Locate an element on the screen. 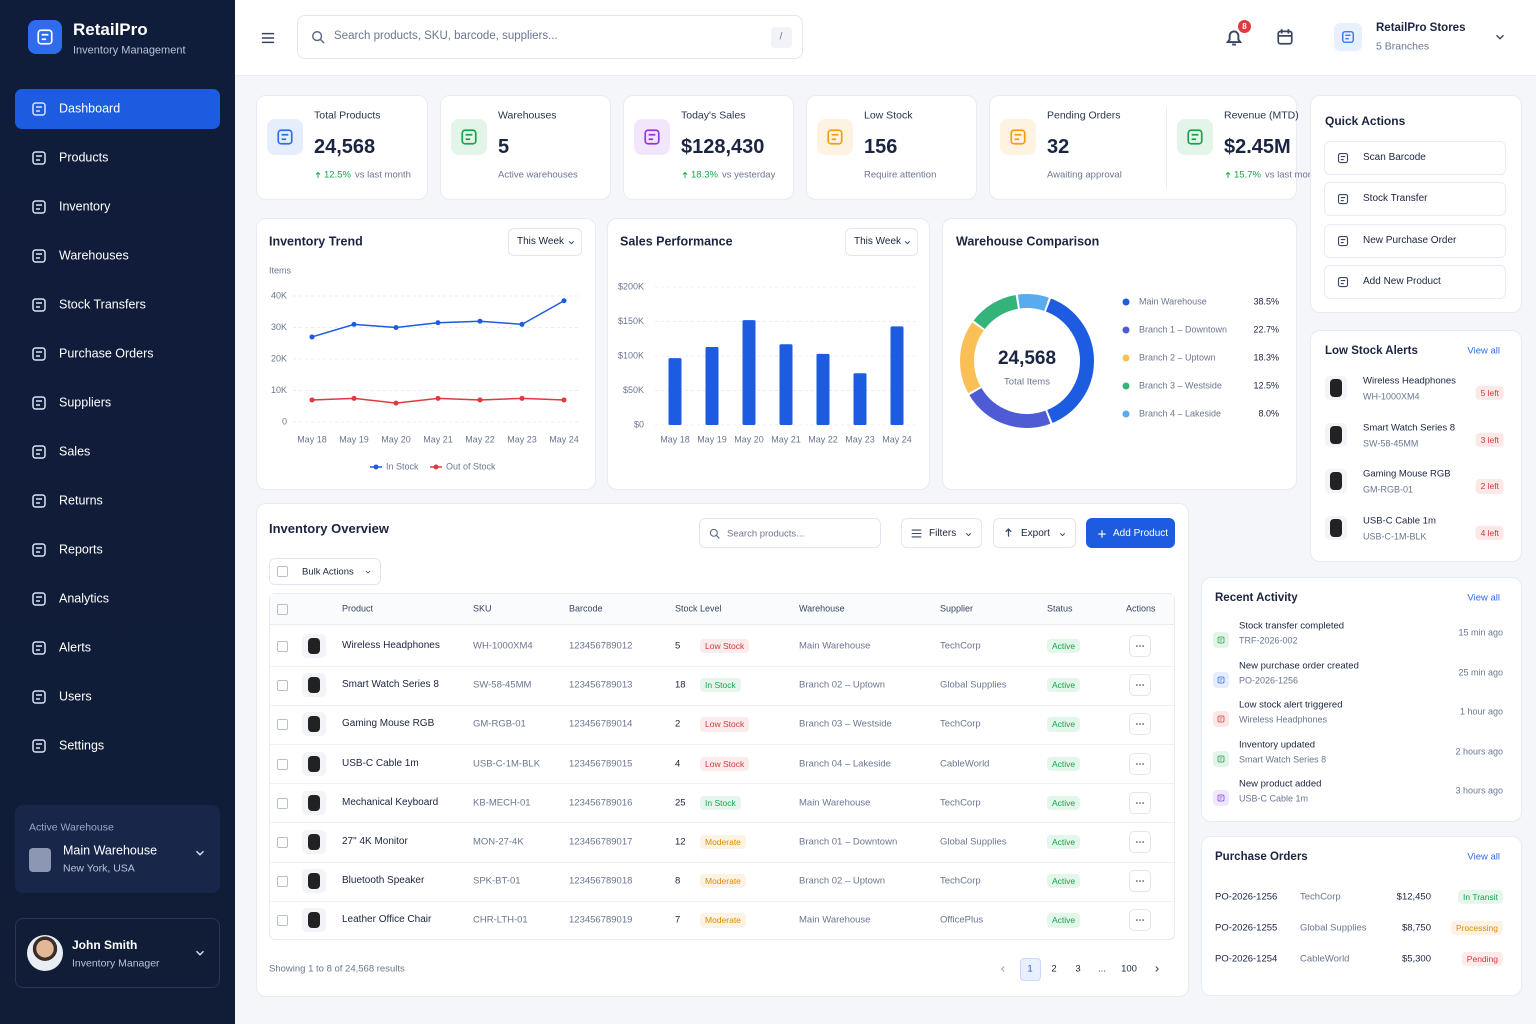 The width and height of the screenshot is (1536, 1024). shortcut-key: / is located at coordinates (781, 36).